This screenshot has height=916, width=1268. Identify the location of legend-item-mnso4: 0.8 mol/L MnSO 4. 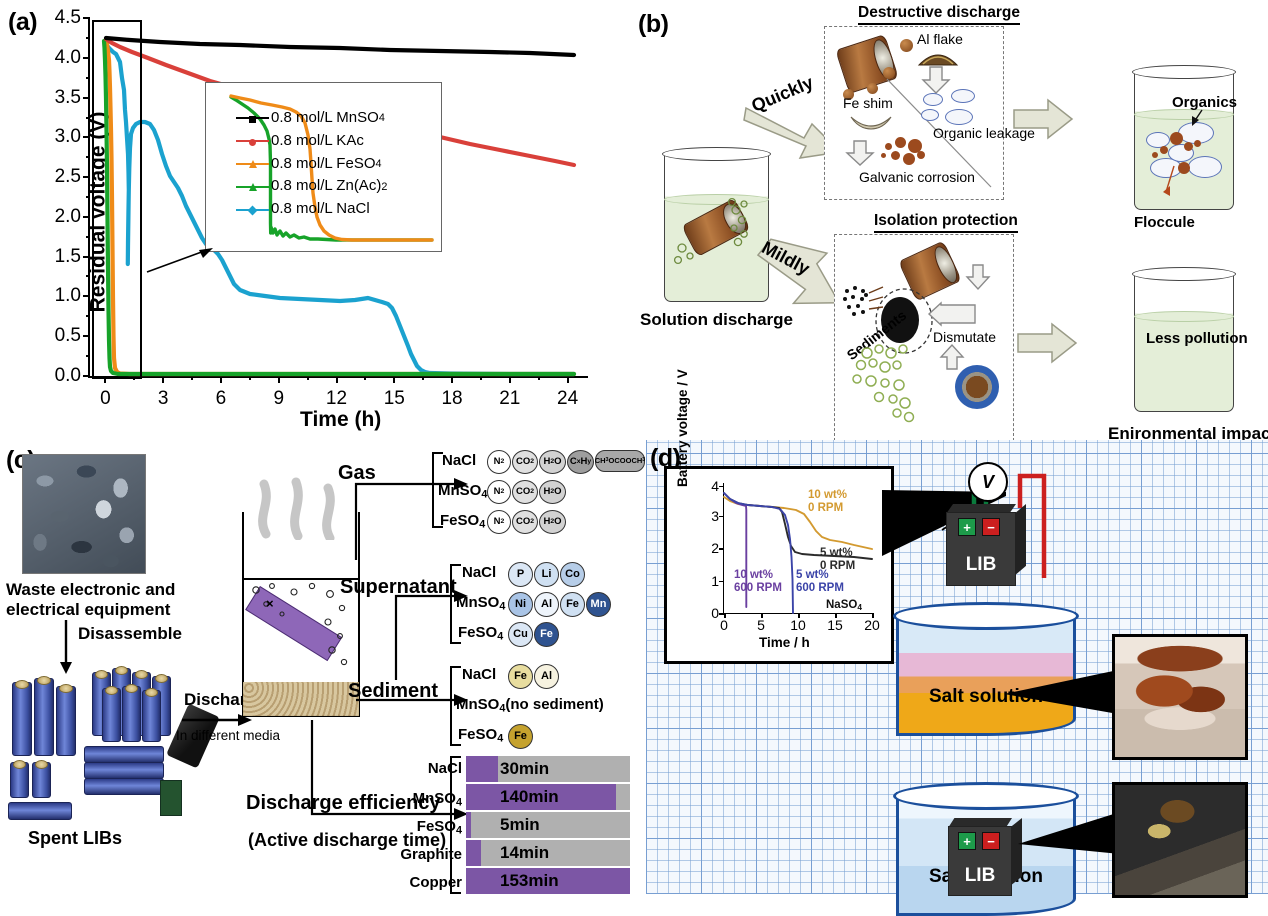
(325, 118).